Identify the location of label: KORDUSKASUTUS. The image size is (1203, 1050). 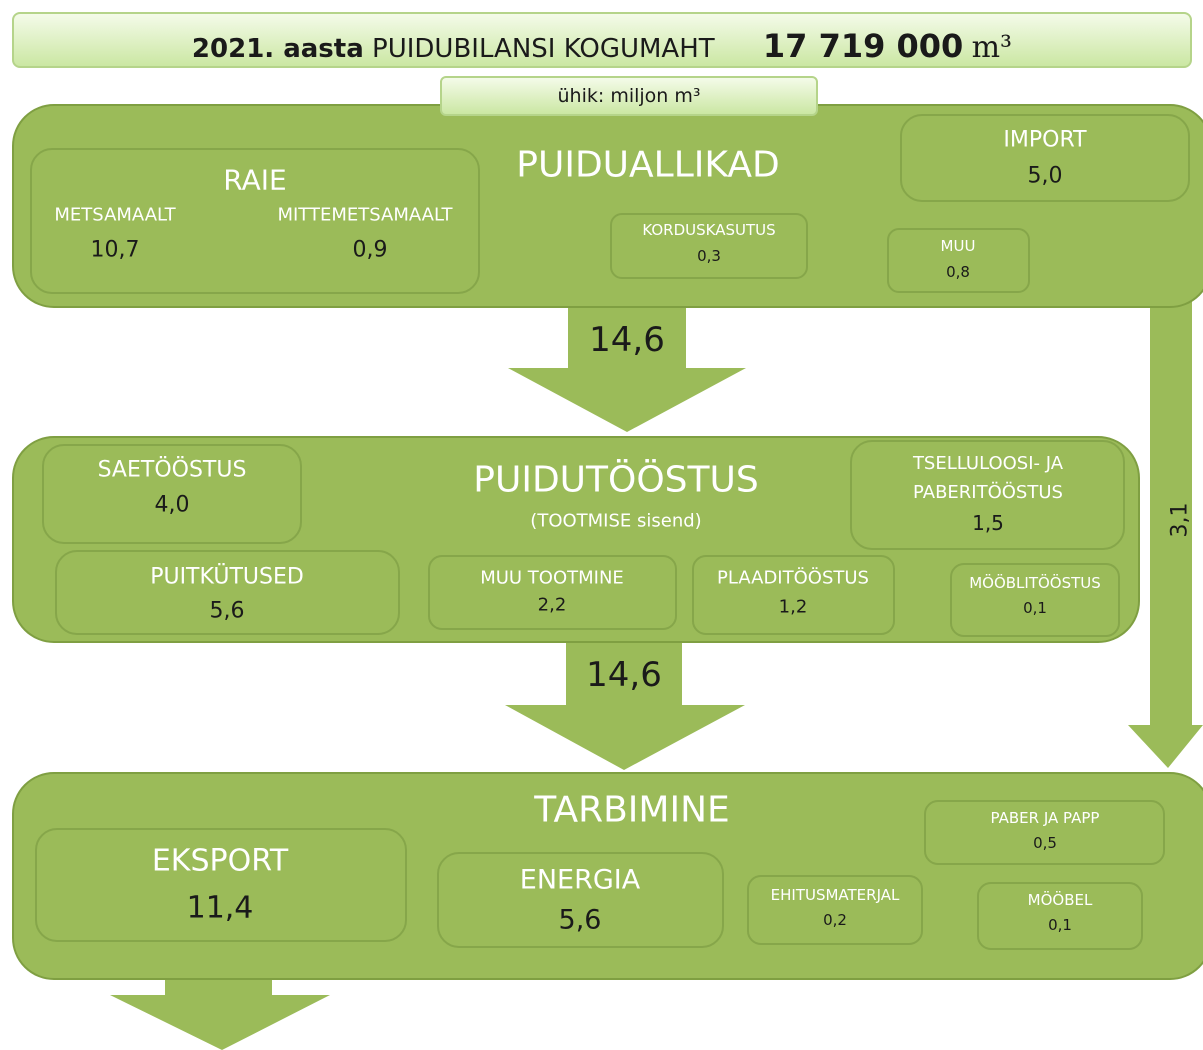
(709, 230).